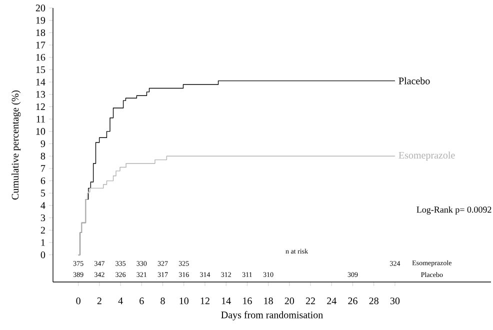  I want to click on y-tick-label: 7, so click(43, 168).